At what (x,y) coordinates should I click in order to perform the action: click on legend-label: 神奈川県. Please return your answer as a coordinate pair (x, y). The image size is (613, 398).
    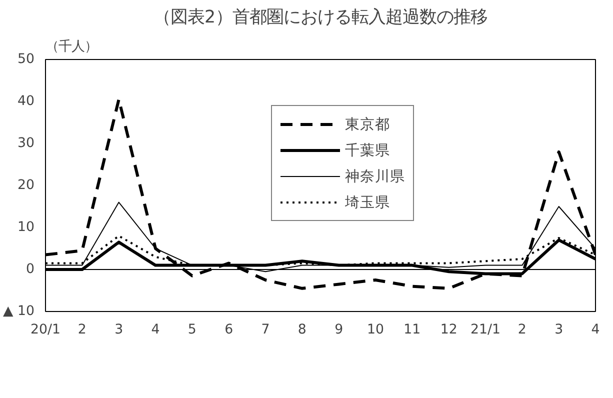
    Looking at the image, I should click on (375, 176).